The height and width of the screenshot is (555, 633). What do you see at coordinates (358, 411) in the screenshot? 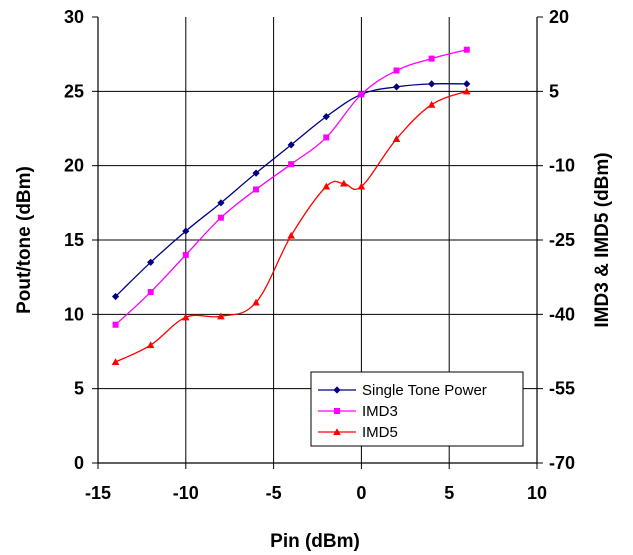
I see `legend-entry: IMD3` at bounding box center [358, 411].